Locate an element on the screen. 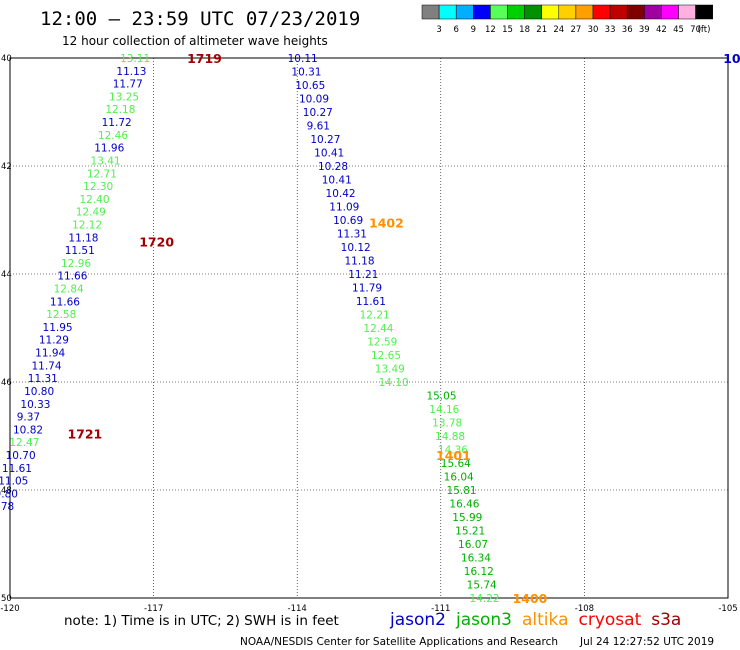 Image resolution: width=740 pixels, height=650 pixels. lat-tick-label: 46 is located at coordinates (6, 383).